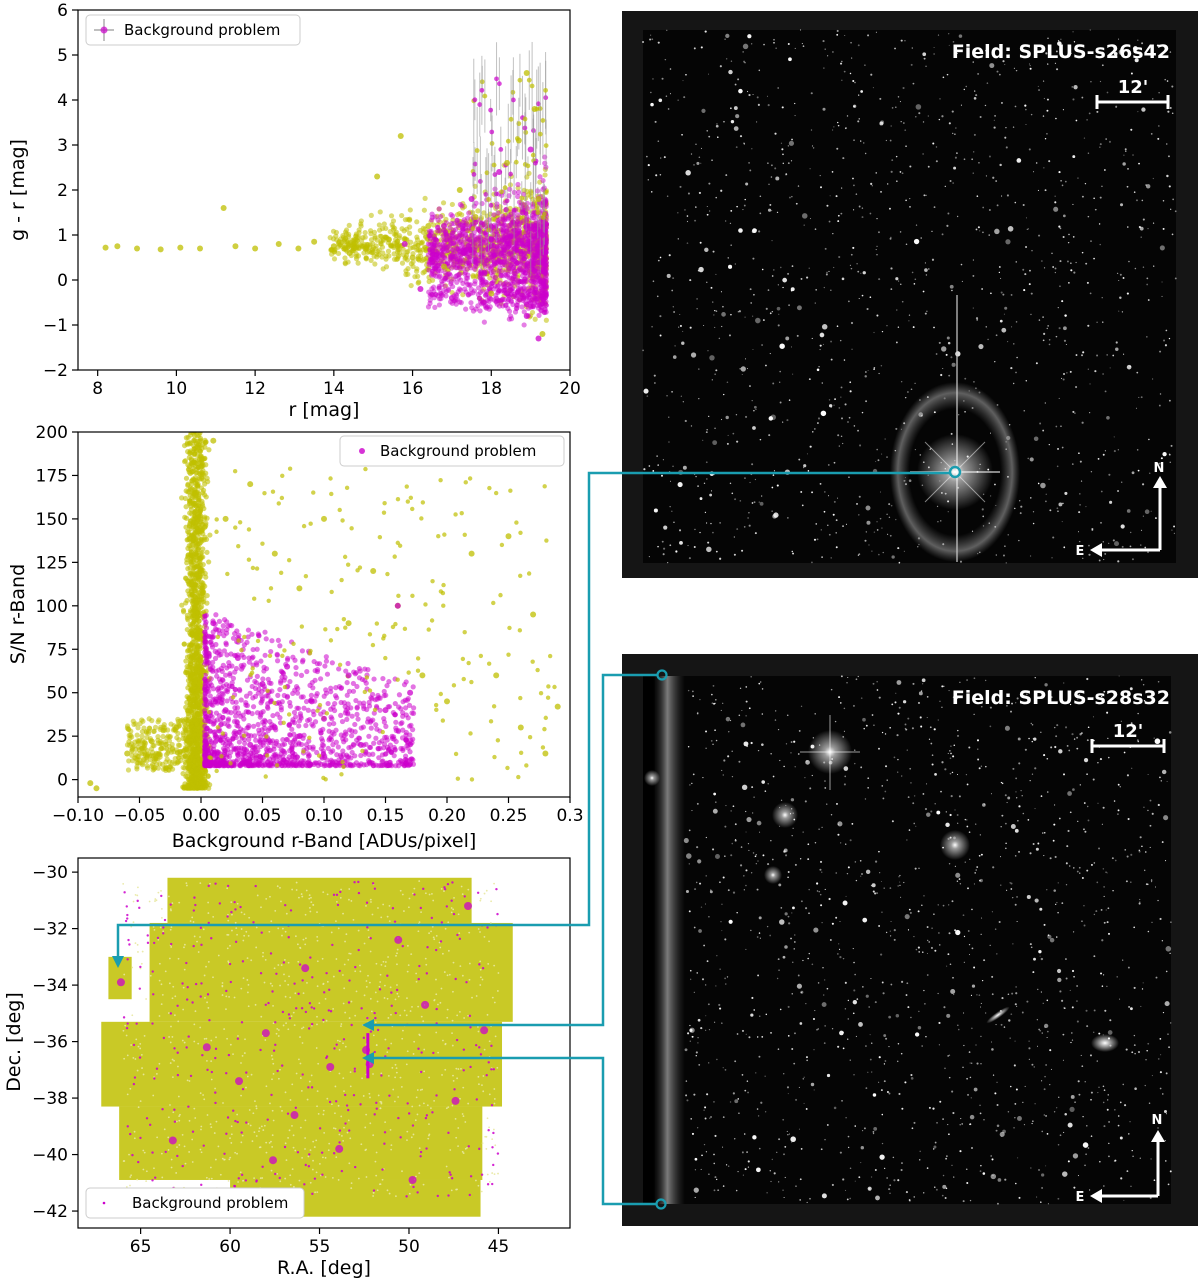 This screenshot has width=1200, height=1280. What do you see at coordinates (210, 1203) in the screenshot?
I see `legend-label-sky: Background problem` at bounding box center [210, 1203].